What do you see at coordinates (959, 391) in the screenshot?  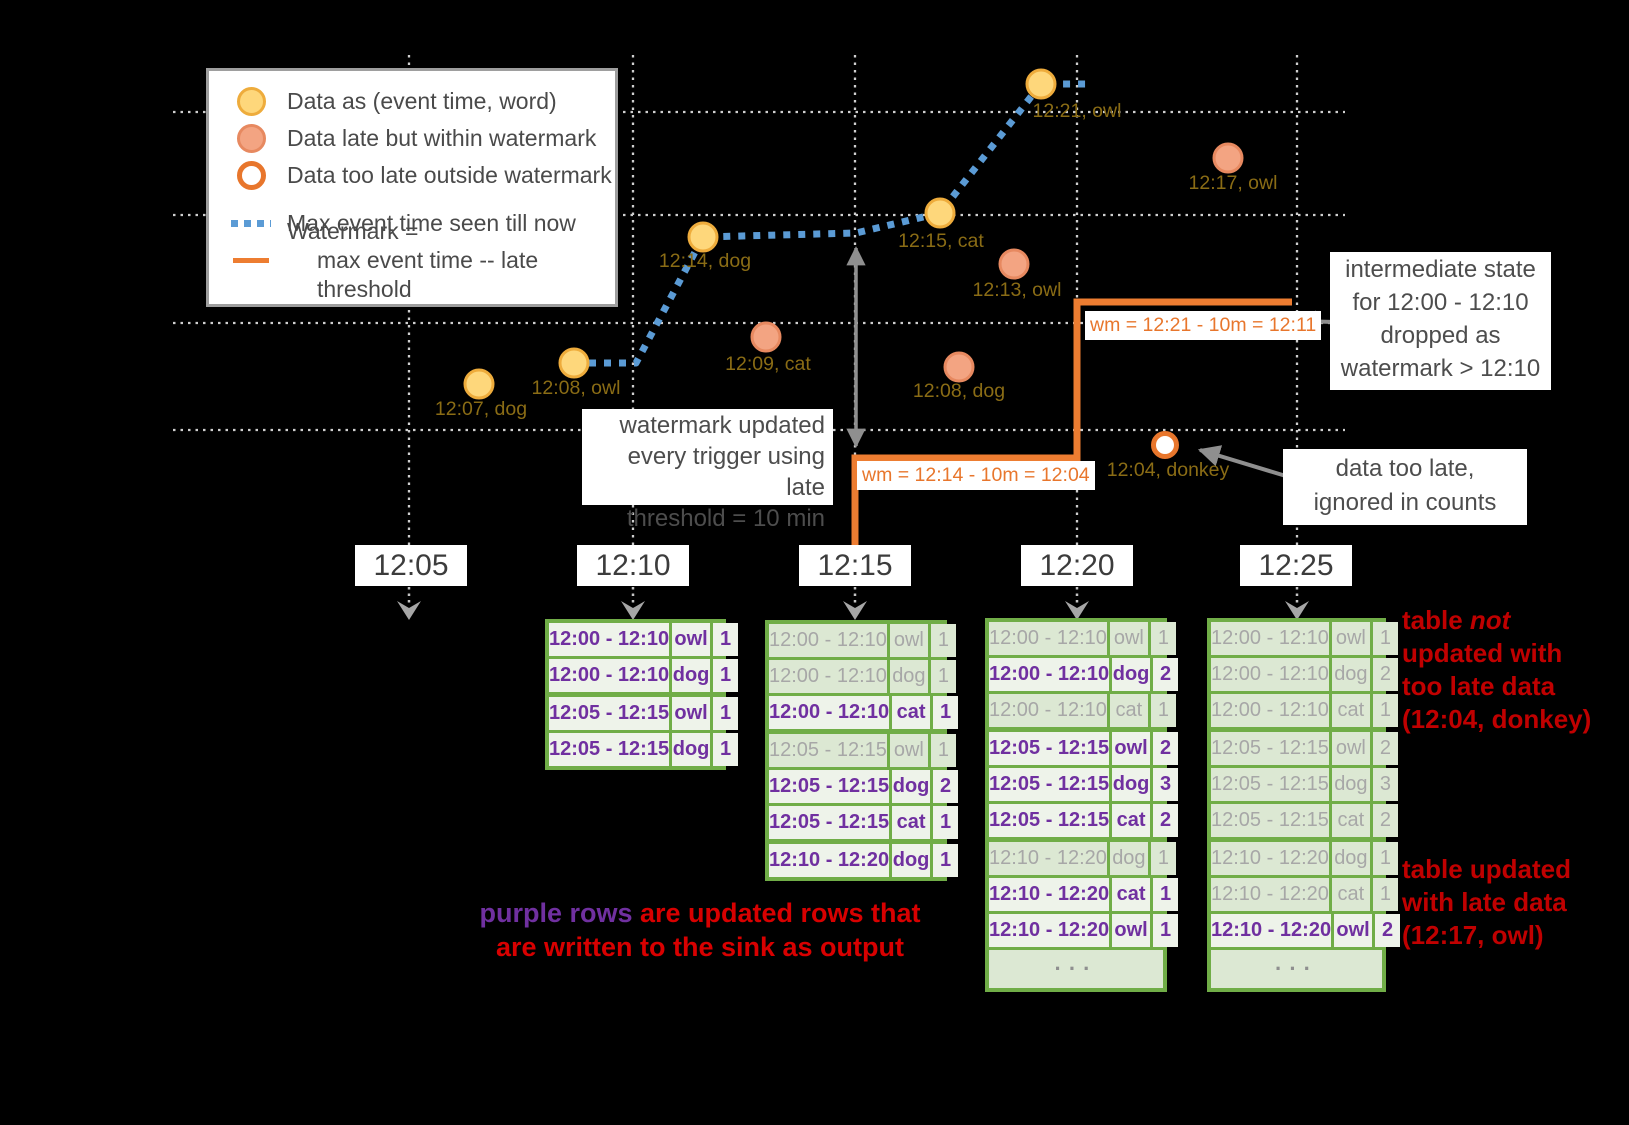 I see `data-point-label: 12:08, dog` at bounding box center [959, 391].